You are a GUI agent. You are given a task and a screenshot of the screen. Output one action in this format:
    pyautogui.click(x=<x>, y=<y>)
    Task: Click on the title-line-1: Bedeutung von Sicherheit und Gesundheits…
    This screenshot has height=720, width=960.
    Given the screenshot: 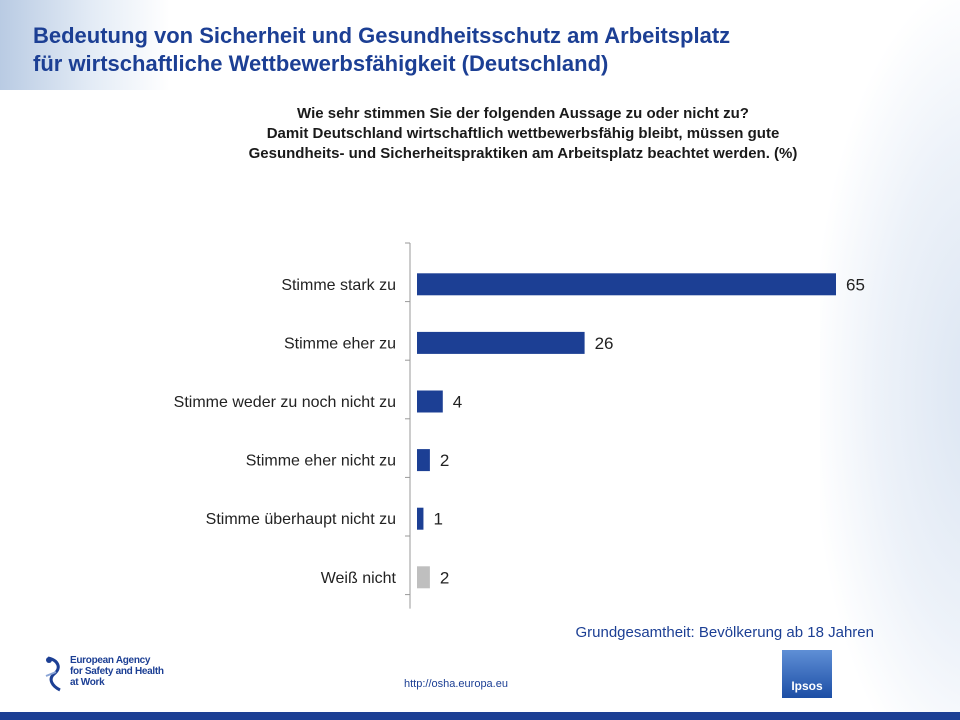 What is the action you would take?
    pyautogui.click(x=382, y=35)
    